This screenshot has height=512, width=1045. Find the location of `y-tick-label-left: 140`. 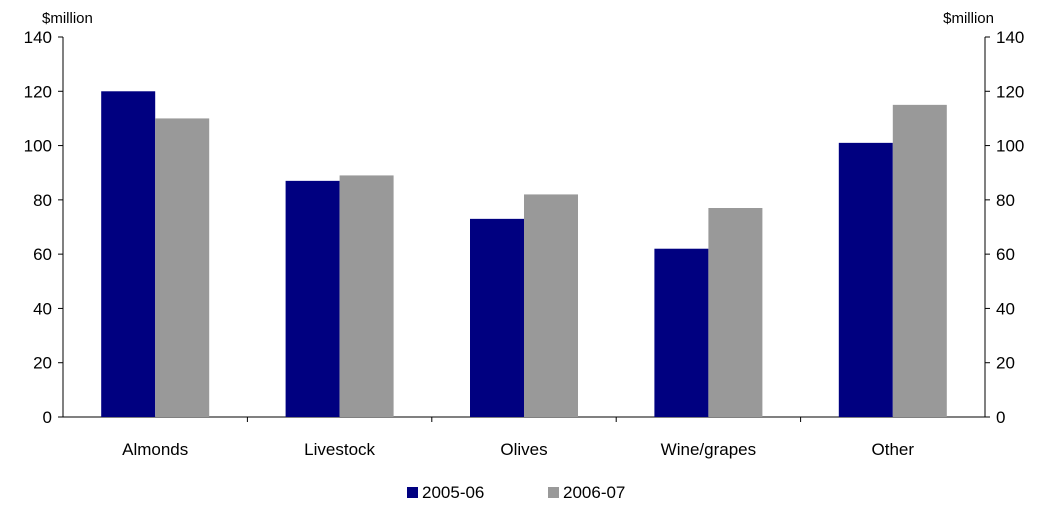

y-tick-label-left: 140 is located at coordinates (38, 37).